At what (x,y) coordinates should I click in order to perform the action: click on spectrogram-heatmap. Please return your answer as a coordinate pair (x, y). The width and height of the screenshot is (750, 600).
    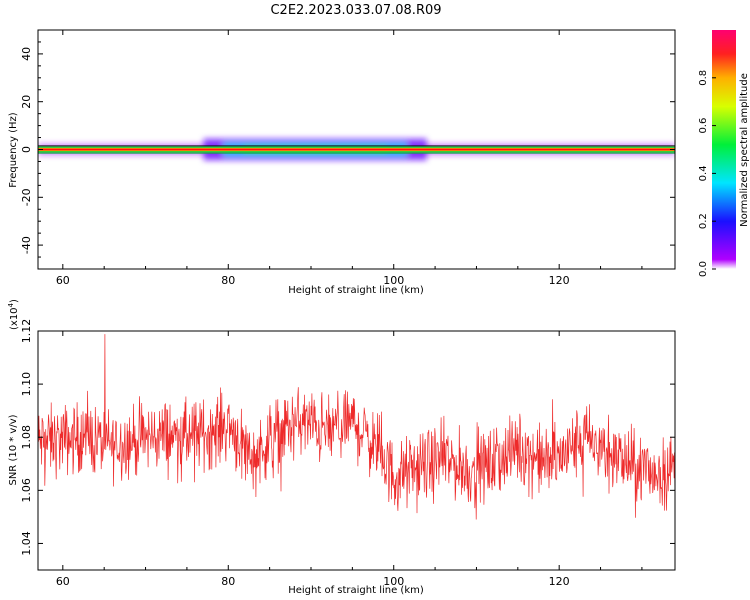
    Looking at the image, I should click on (356, 149).